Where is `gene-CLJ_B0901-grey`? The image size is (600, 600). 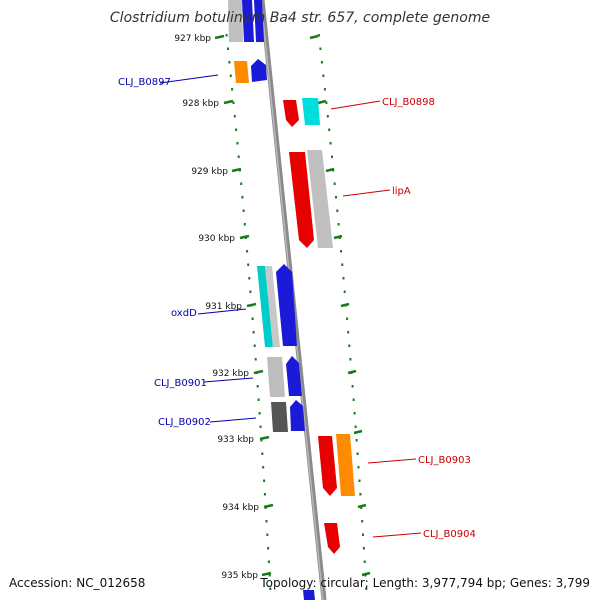 gene-CLJ_B0901-grey is located at coordinates (276, 377).